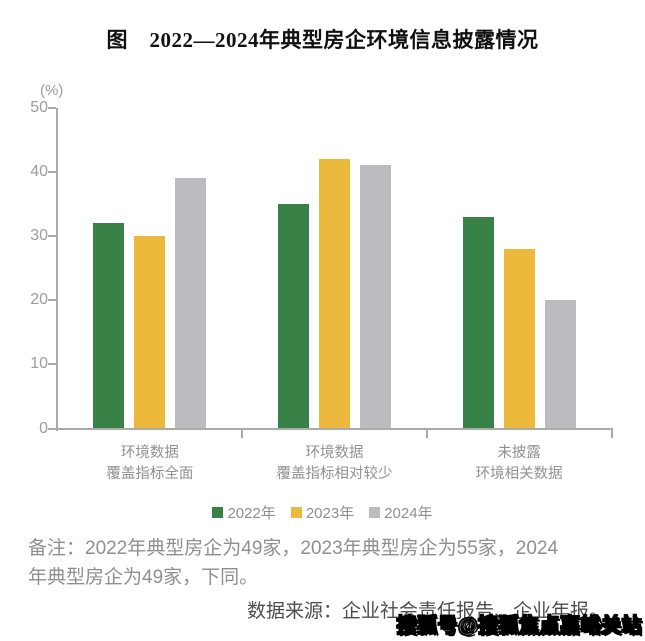 This screenshot has height=641, width=645. What do you see at coordinates (43, 428) in the screenshot?
I see `y-tick-label: 0` at bounding box center [43, 428].